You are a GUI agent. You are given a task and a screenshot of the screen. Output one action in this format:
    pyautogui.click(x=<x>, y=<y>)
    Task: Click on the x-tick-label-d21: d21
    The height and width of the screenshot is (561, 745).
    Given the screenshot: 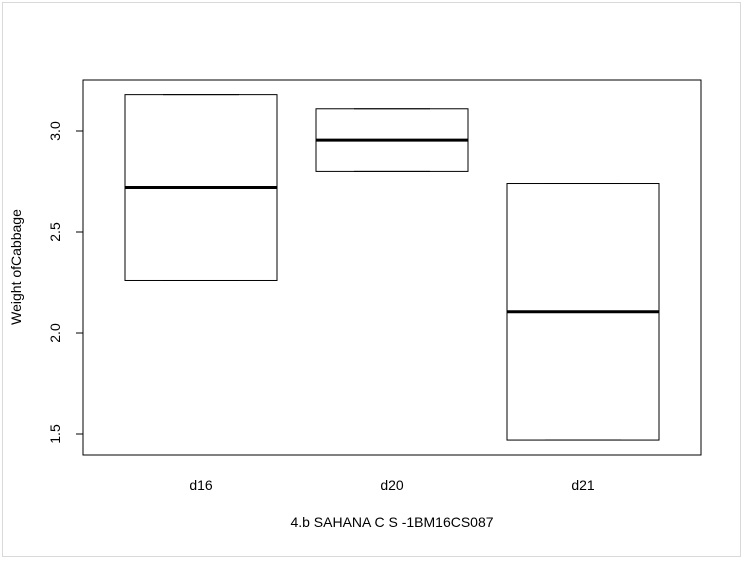 What is the action you would take?
    pyautogui.click(x=583, y=485)
    